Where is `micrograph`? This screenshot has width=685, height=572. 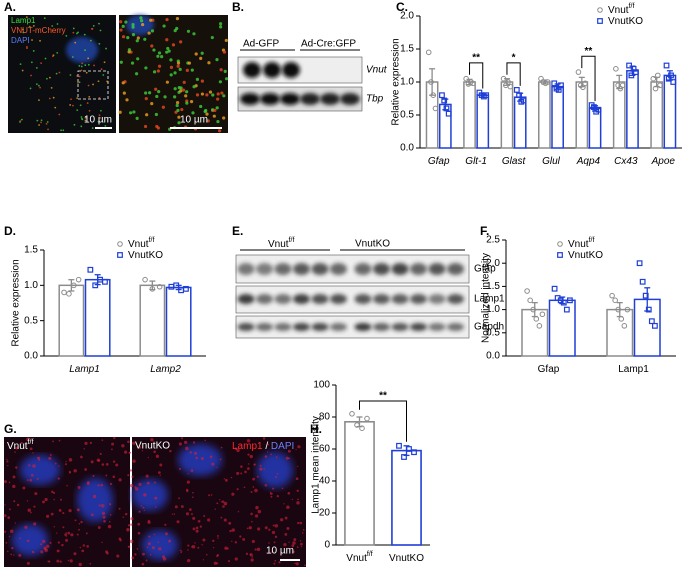 micrograph is located at coordinates (154, 501).